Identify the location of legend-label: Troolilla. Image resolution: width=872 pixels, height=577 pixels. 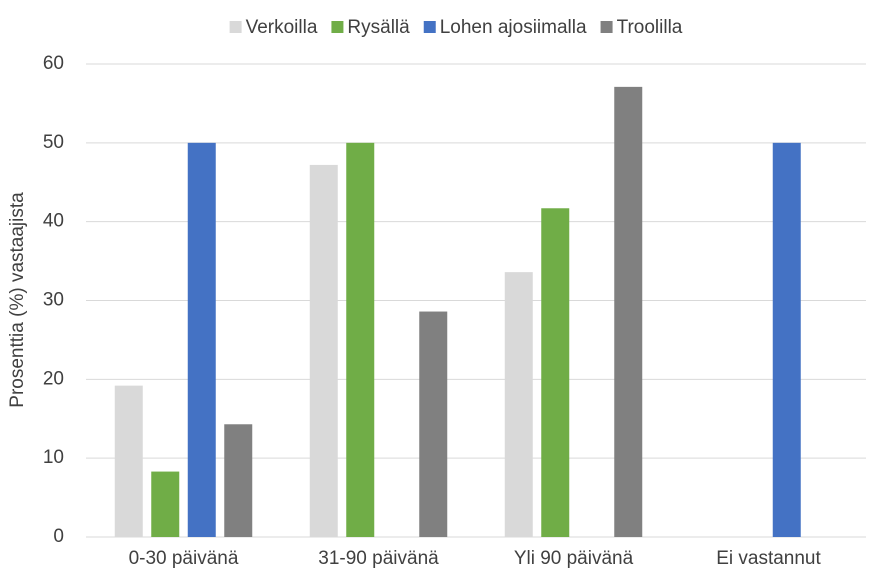
(650, 27).